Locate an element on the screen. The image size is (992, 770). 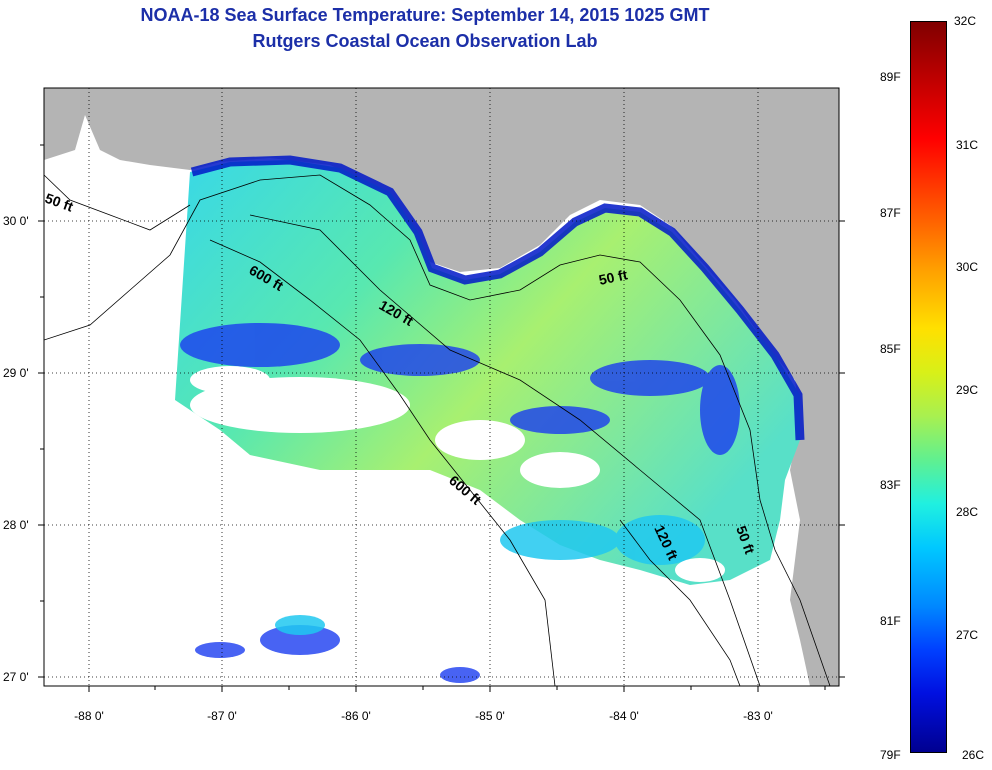
longitude-label: -84 0' is located at coordinates (624, 716).